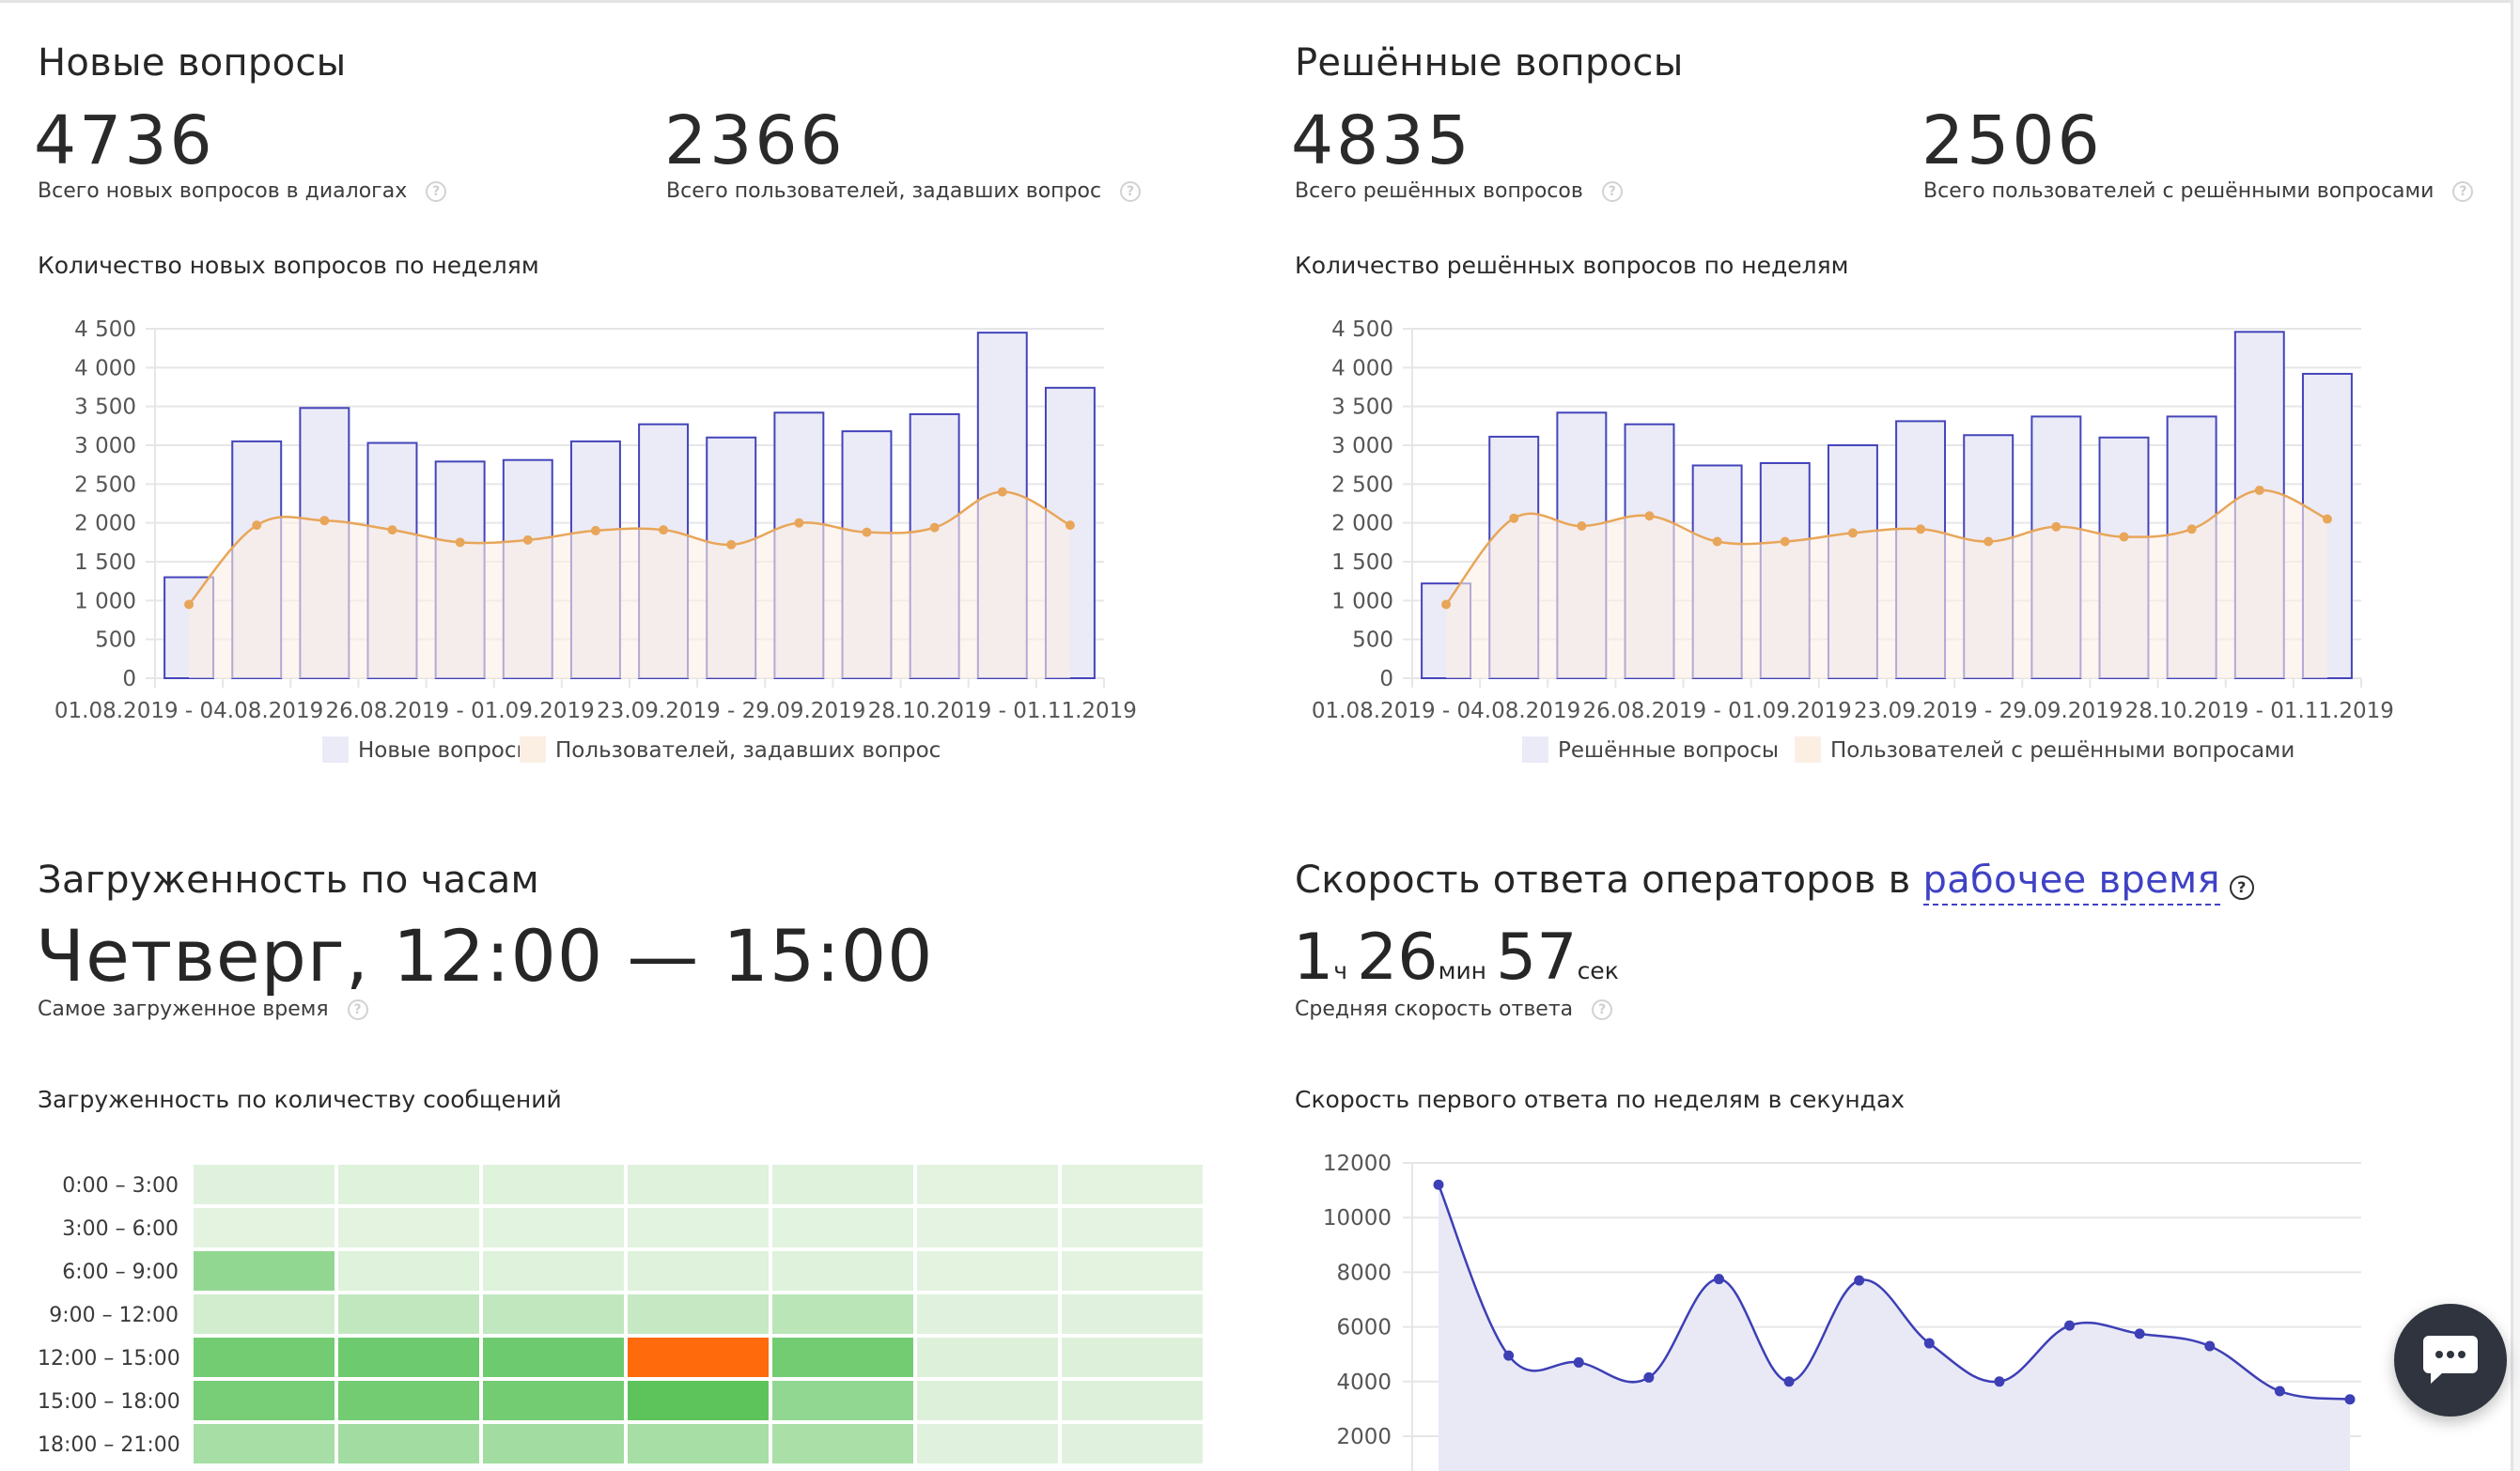 Image resolution: width=2520 pixels, height=1471 pixels. I want to click on scrollbar-track, so click(2516, 735).